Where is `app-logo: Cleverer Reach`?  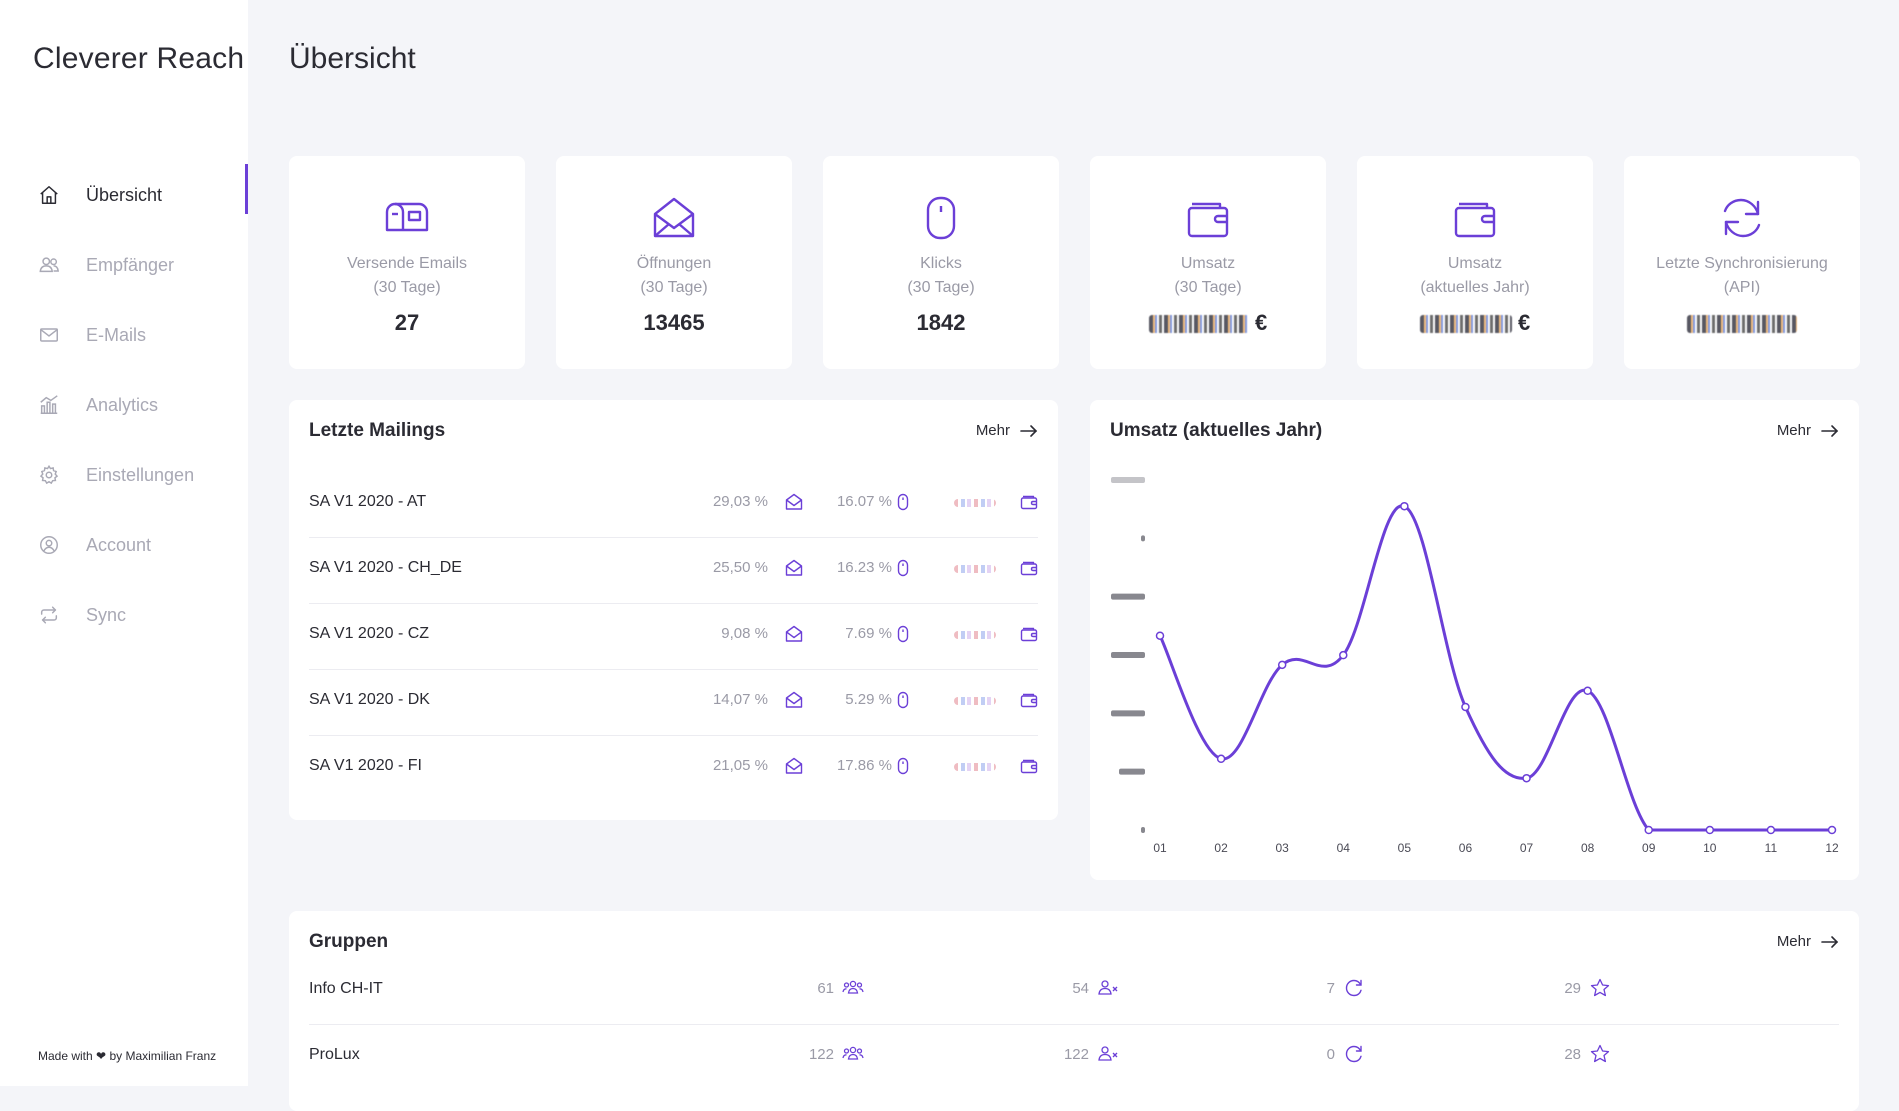 app-logo: Cleverer Reach is located at coordinates (139, 58).